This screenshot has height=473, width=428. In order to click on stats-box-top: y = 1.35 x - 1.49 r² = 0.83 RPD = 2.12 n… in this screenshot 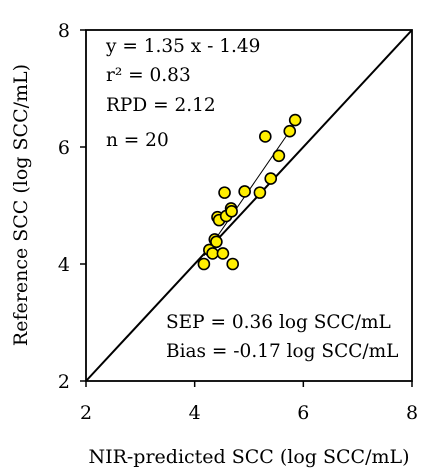, I will do `click(182, 93)`.